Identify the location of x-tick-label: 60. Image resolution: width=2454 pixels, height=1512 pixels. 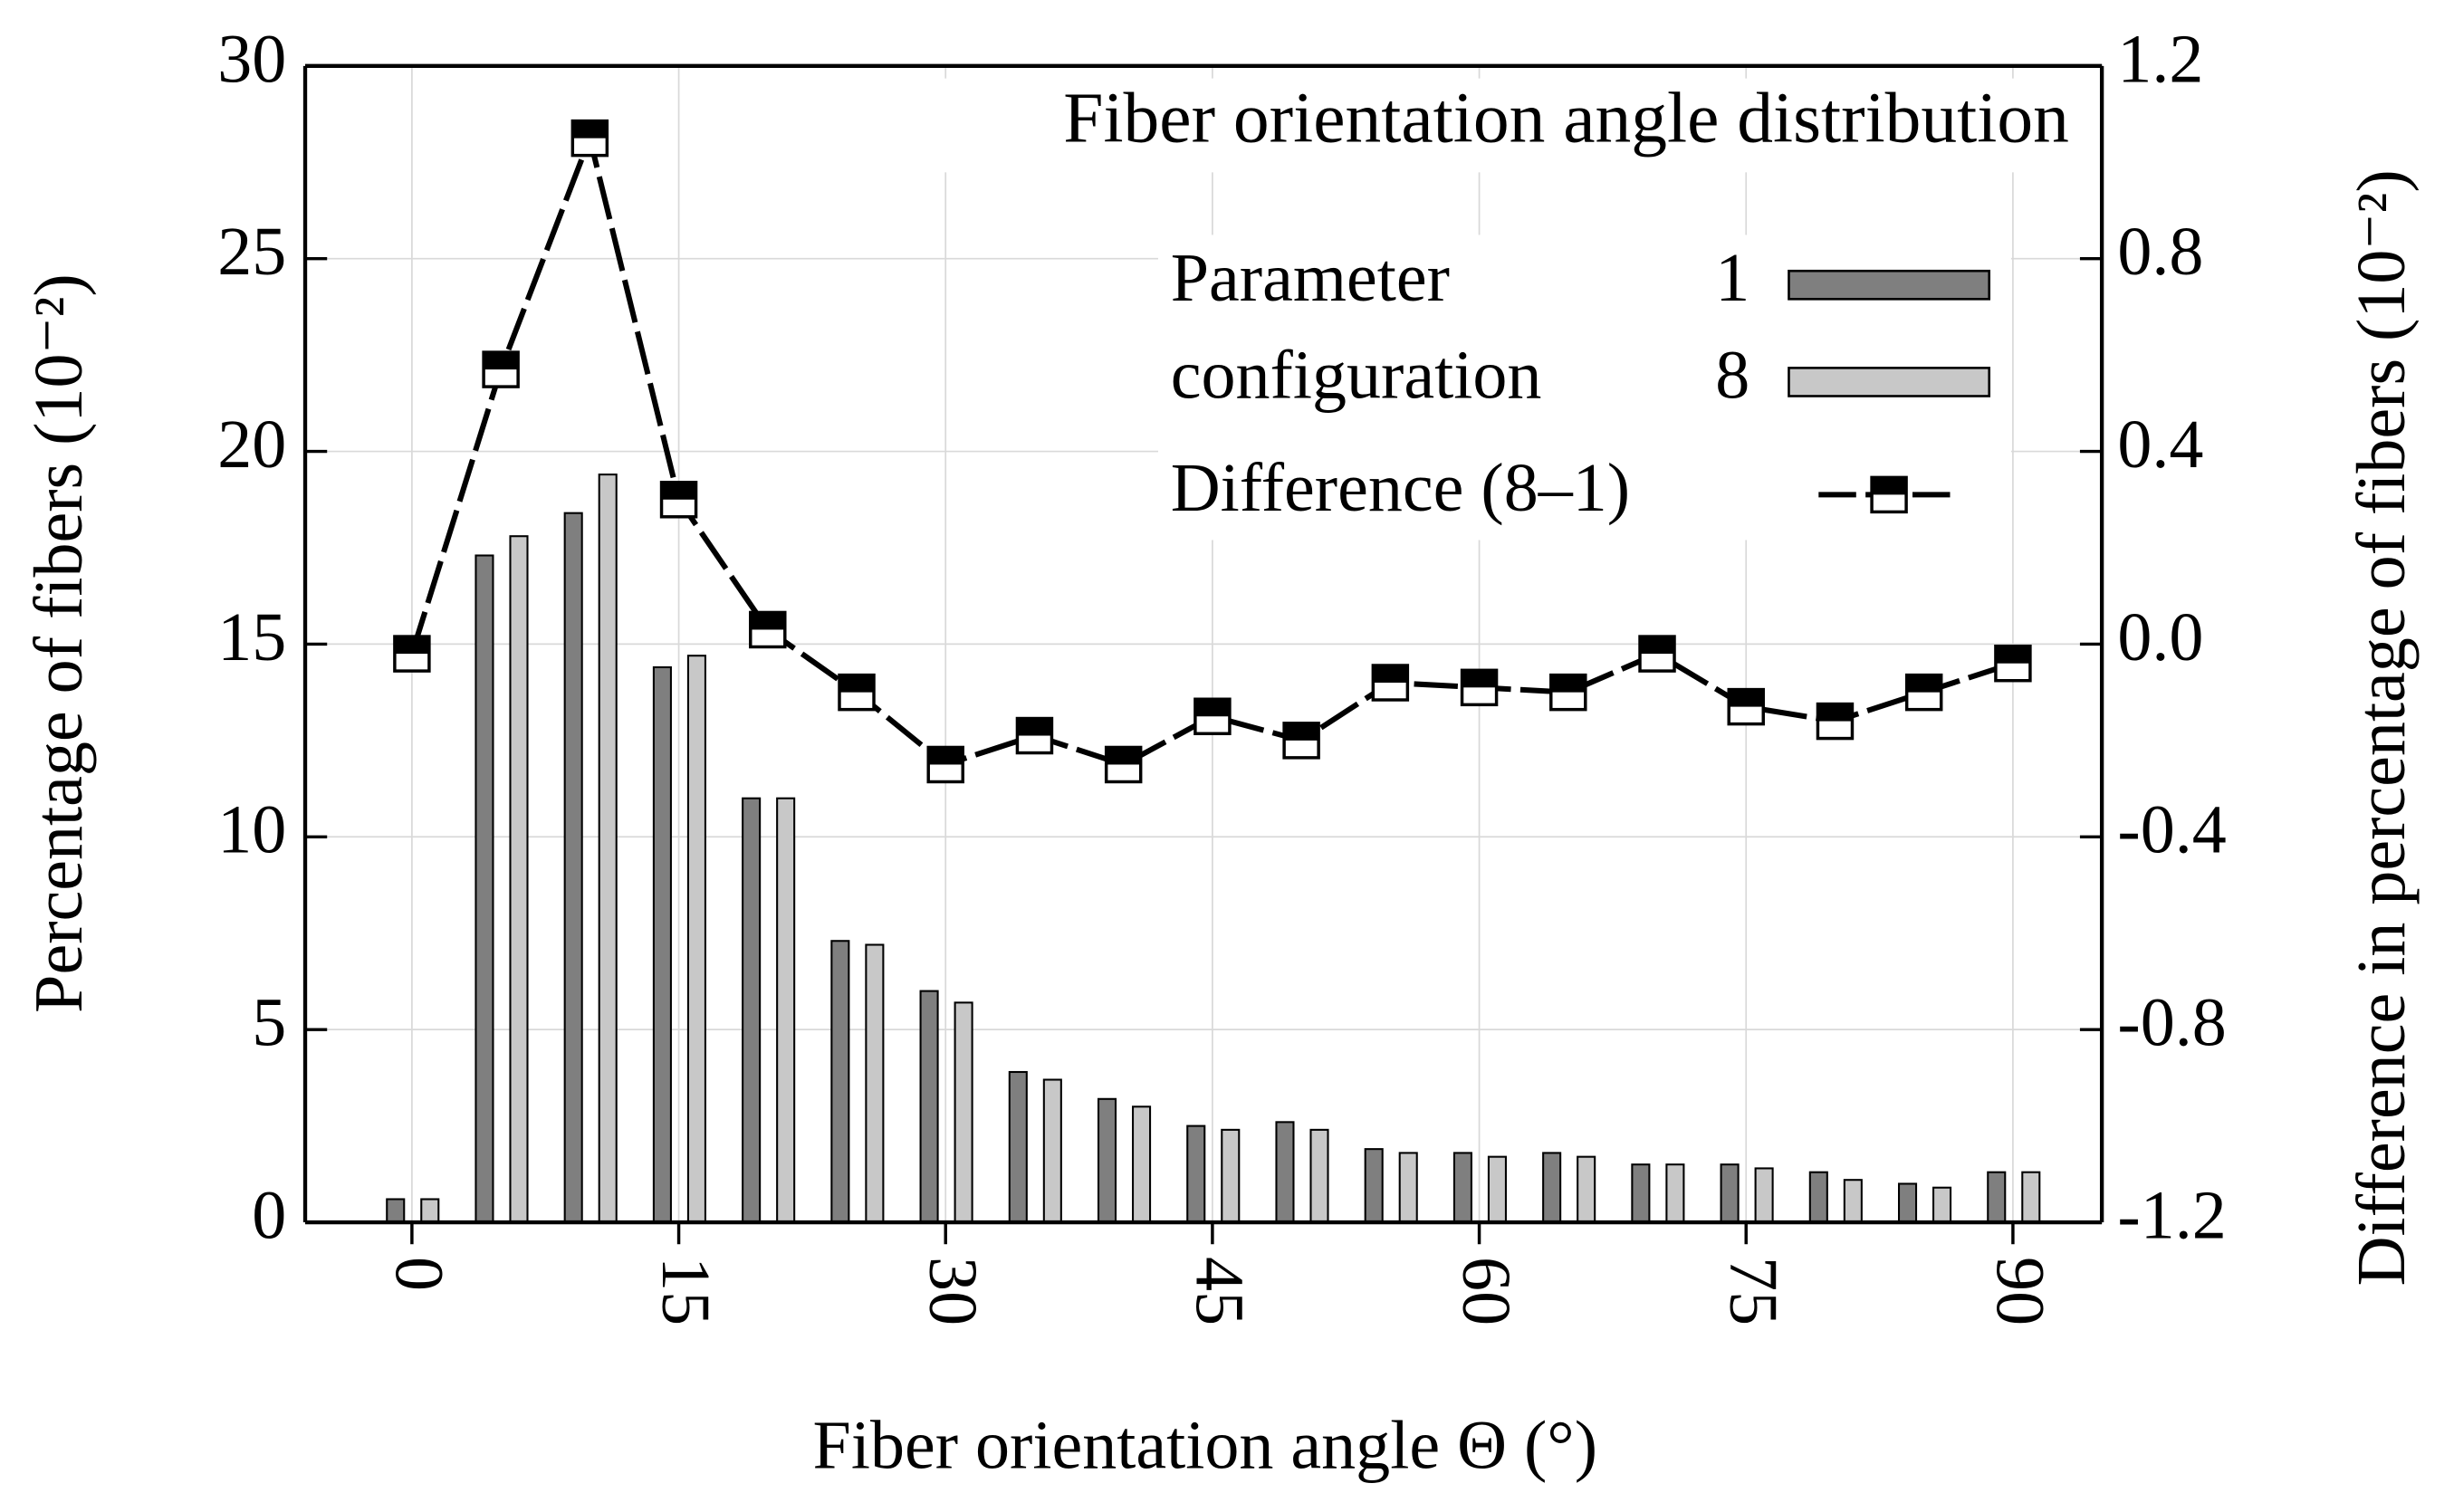
(1486, 1291).